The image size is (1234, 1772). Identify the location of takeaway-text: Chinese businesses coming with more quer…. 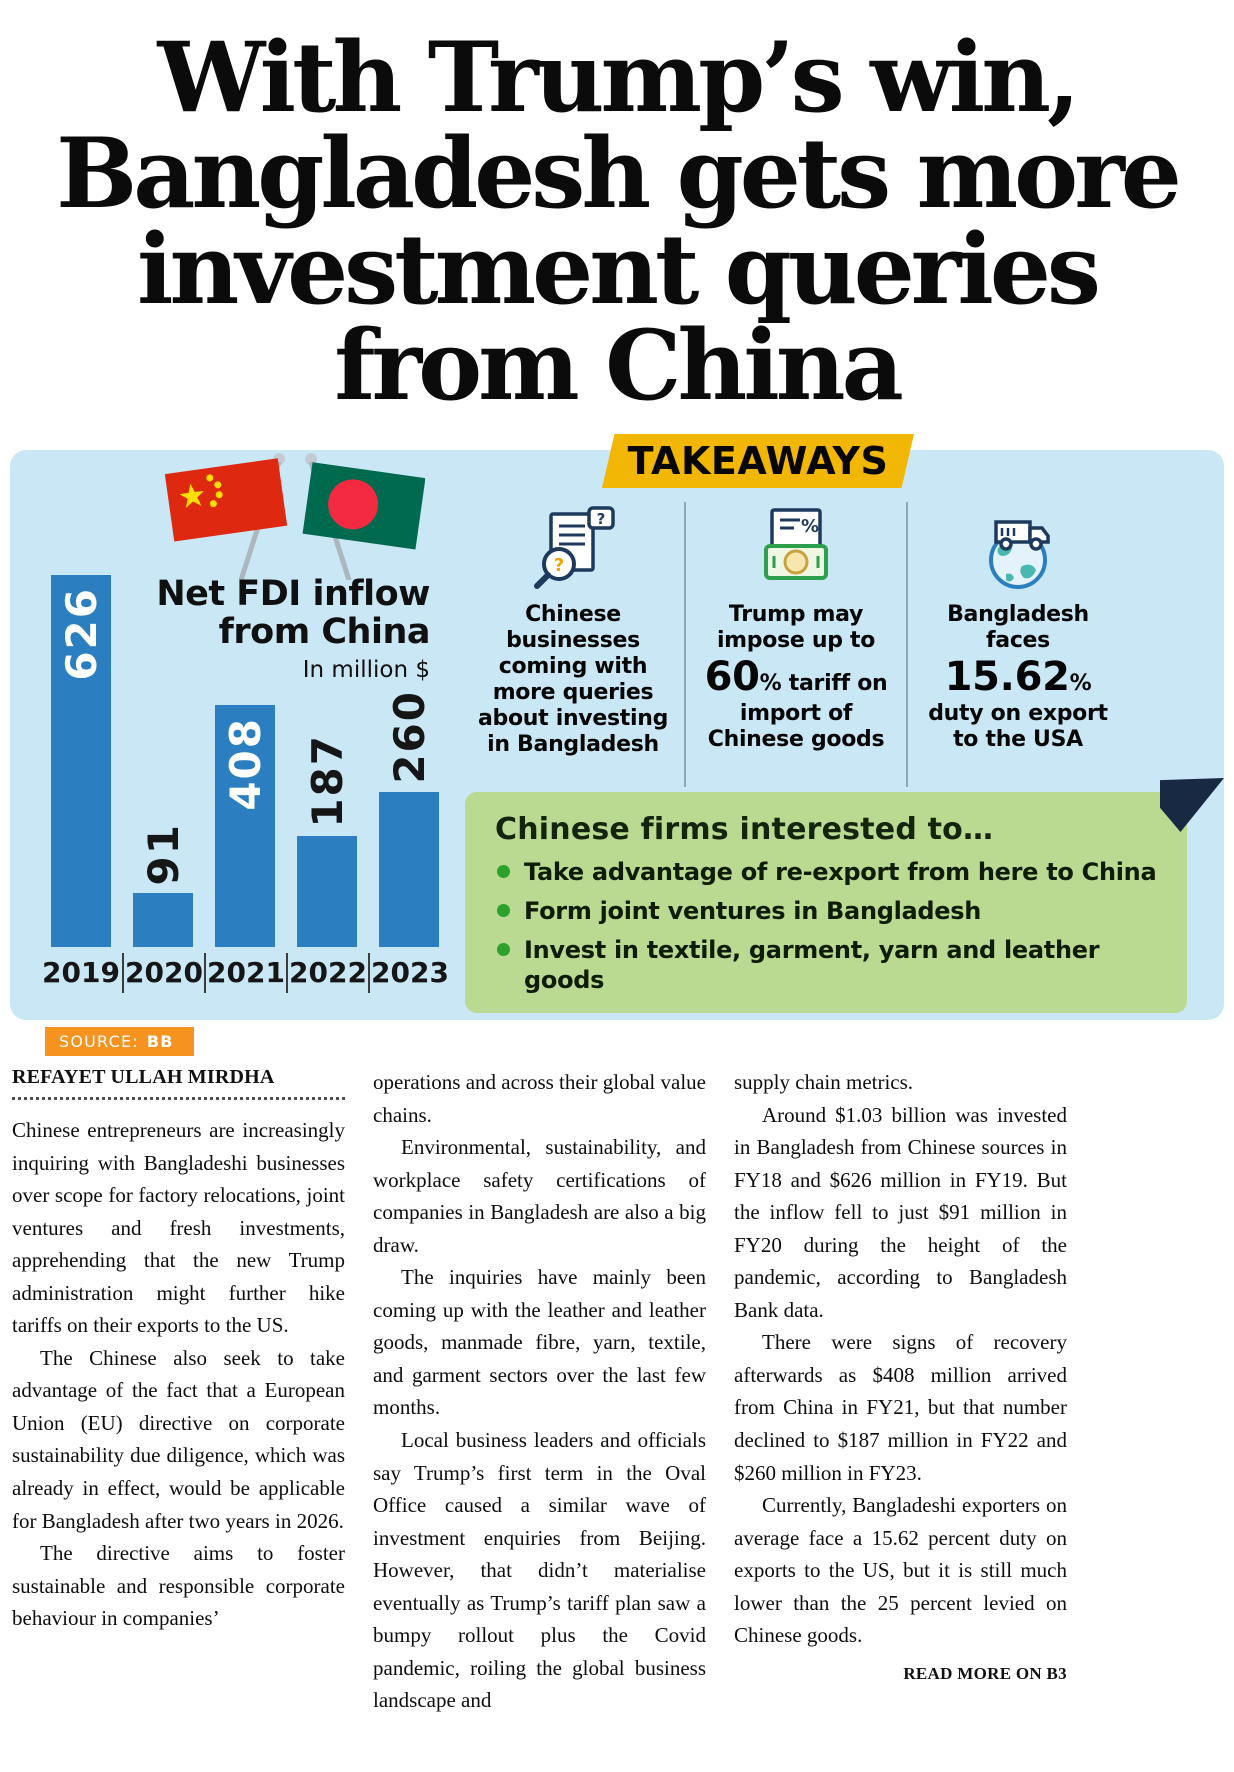
(573, 679).